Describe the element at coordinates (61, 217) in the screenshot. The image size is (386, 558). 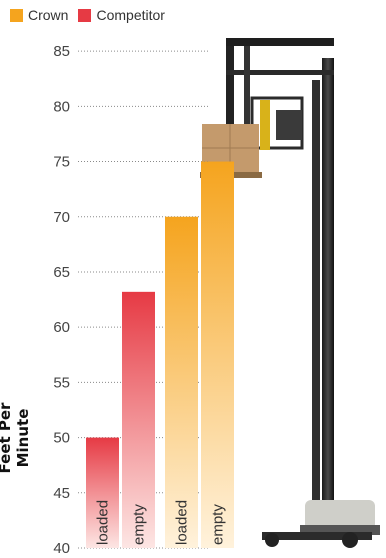
I see `y-tick-label: 70` at that location.